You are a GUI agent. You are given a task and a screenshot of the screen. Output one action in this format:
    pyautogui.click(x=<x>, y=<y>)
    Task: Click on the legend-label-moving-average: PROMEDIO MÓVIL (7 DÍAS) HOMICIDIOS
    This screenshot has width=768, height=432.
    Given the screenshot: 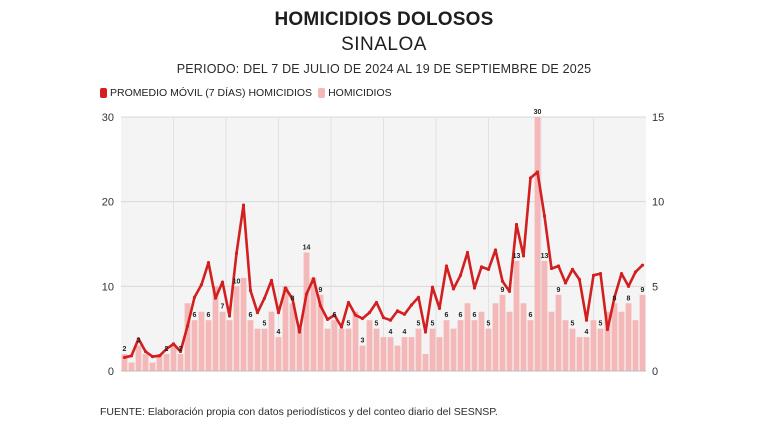 What is the action you would take?
    pyautogui.click(x=211, y=93)
    